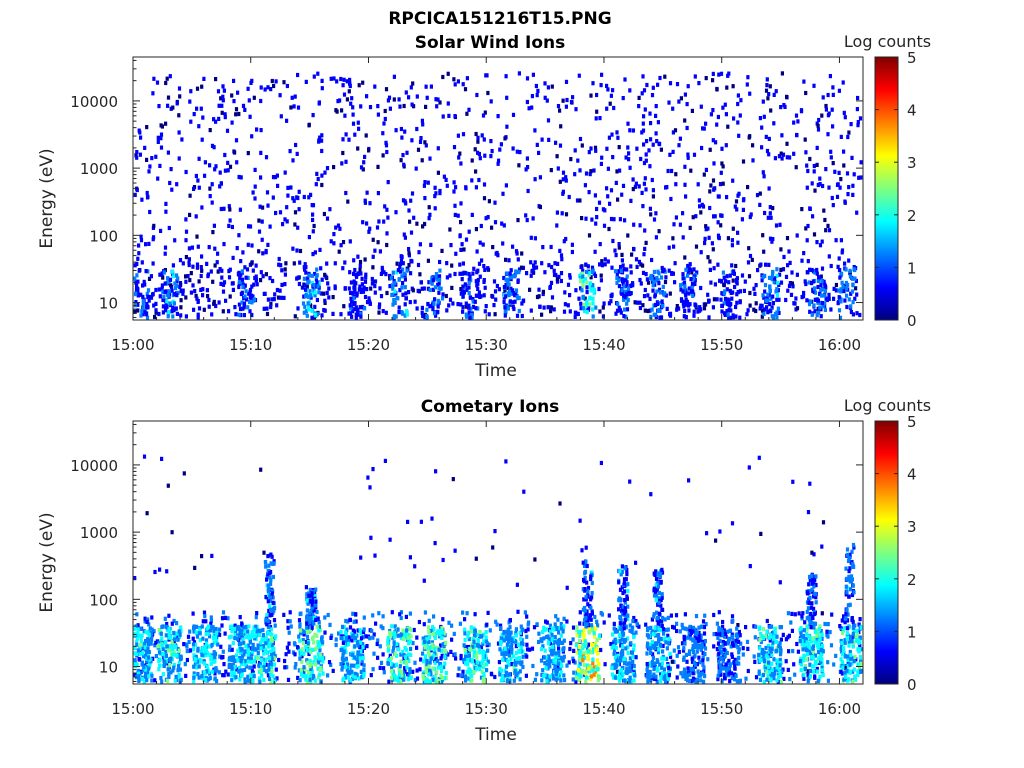 This screenshot has width=1024, height=768. What do you see at coordinates (490, 43) in the screenshot?
I see `panel-title: Solar Wind Ions` at bounding box center [490, 43].